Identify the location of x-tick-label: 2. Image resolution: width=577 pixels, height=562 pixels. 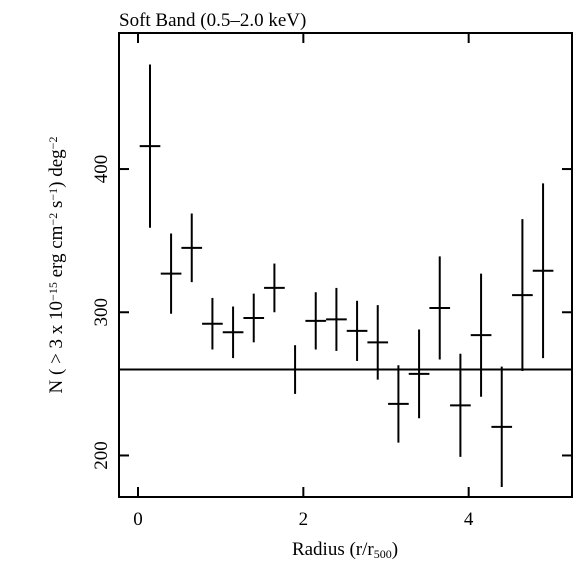
(304, 519).